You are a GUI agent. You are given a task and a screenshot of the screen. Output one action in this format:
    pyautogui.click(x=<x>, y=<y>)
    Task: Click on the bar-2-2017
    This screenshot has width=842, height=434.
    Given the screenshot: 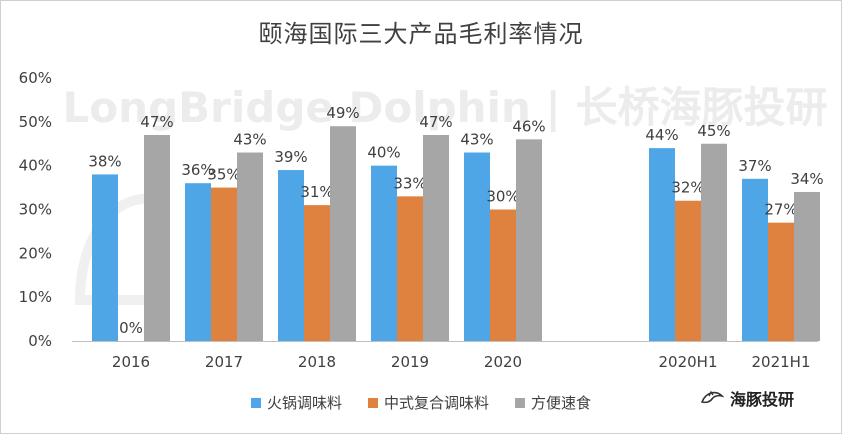 What is the action you would take?
    pyautogui.click(x=250, y=246)
    